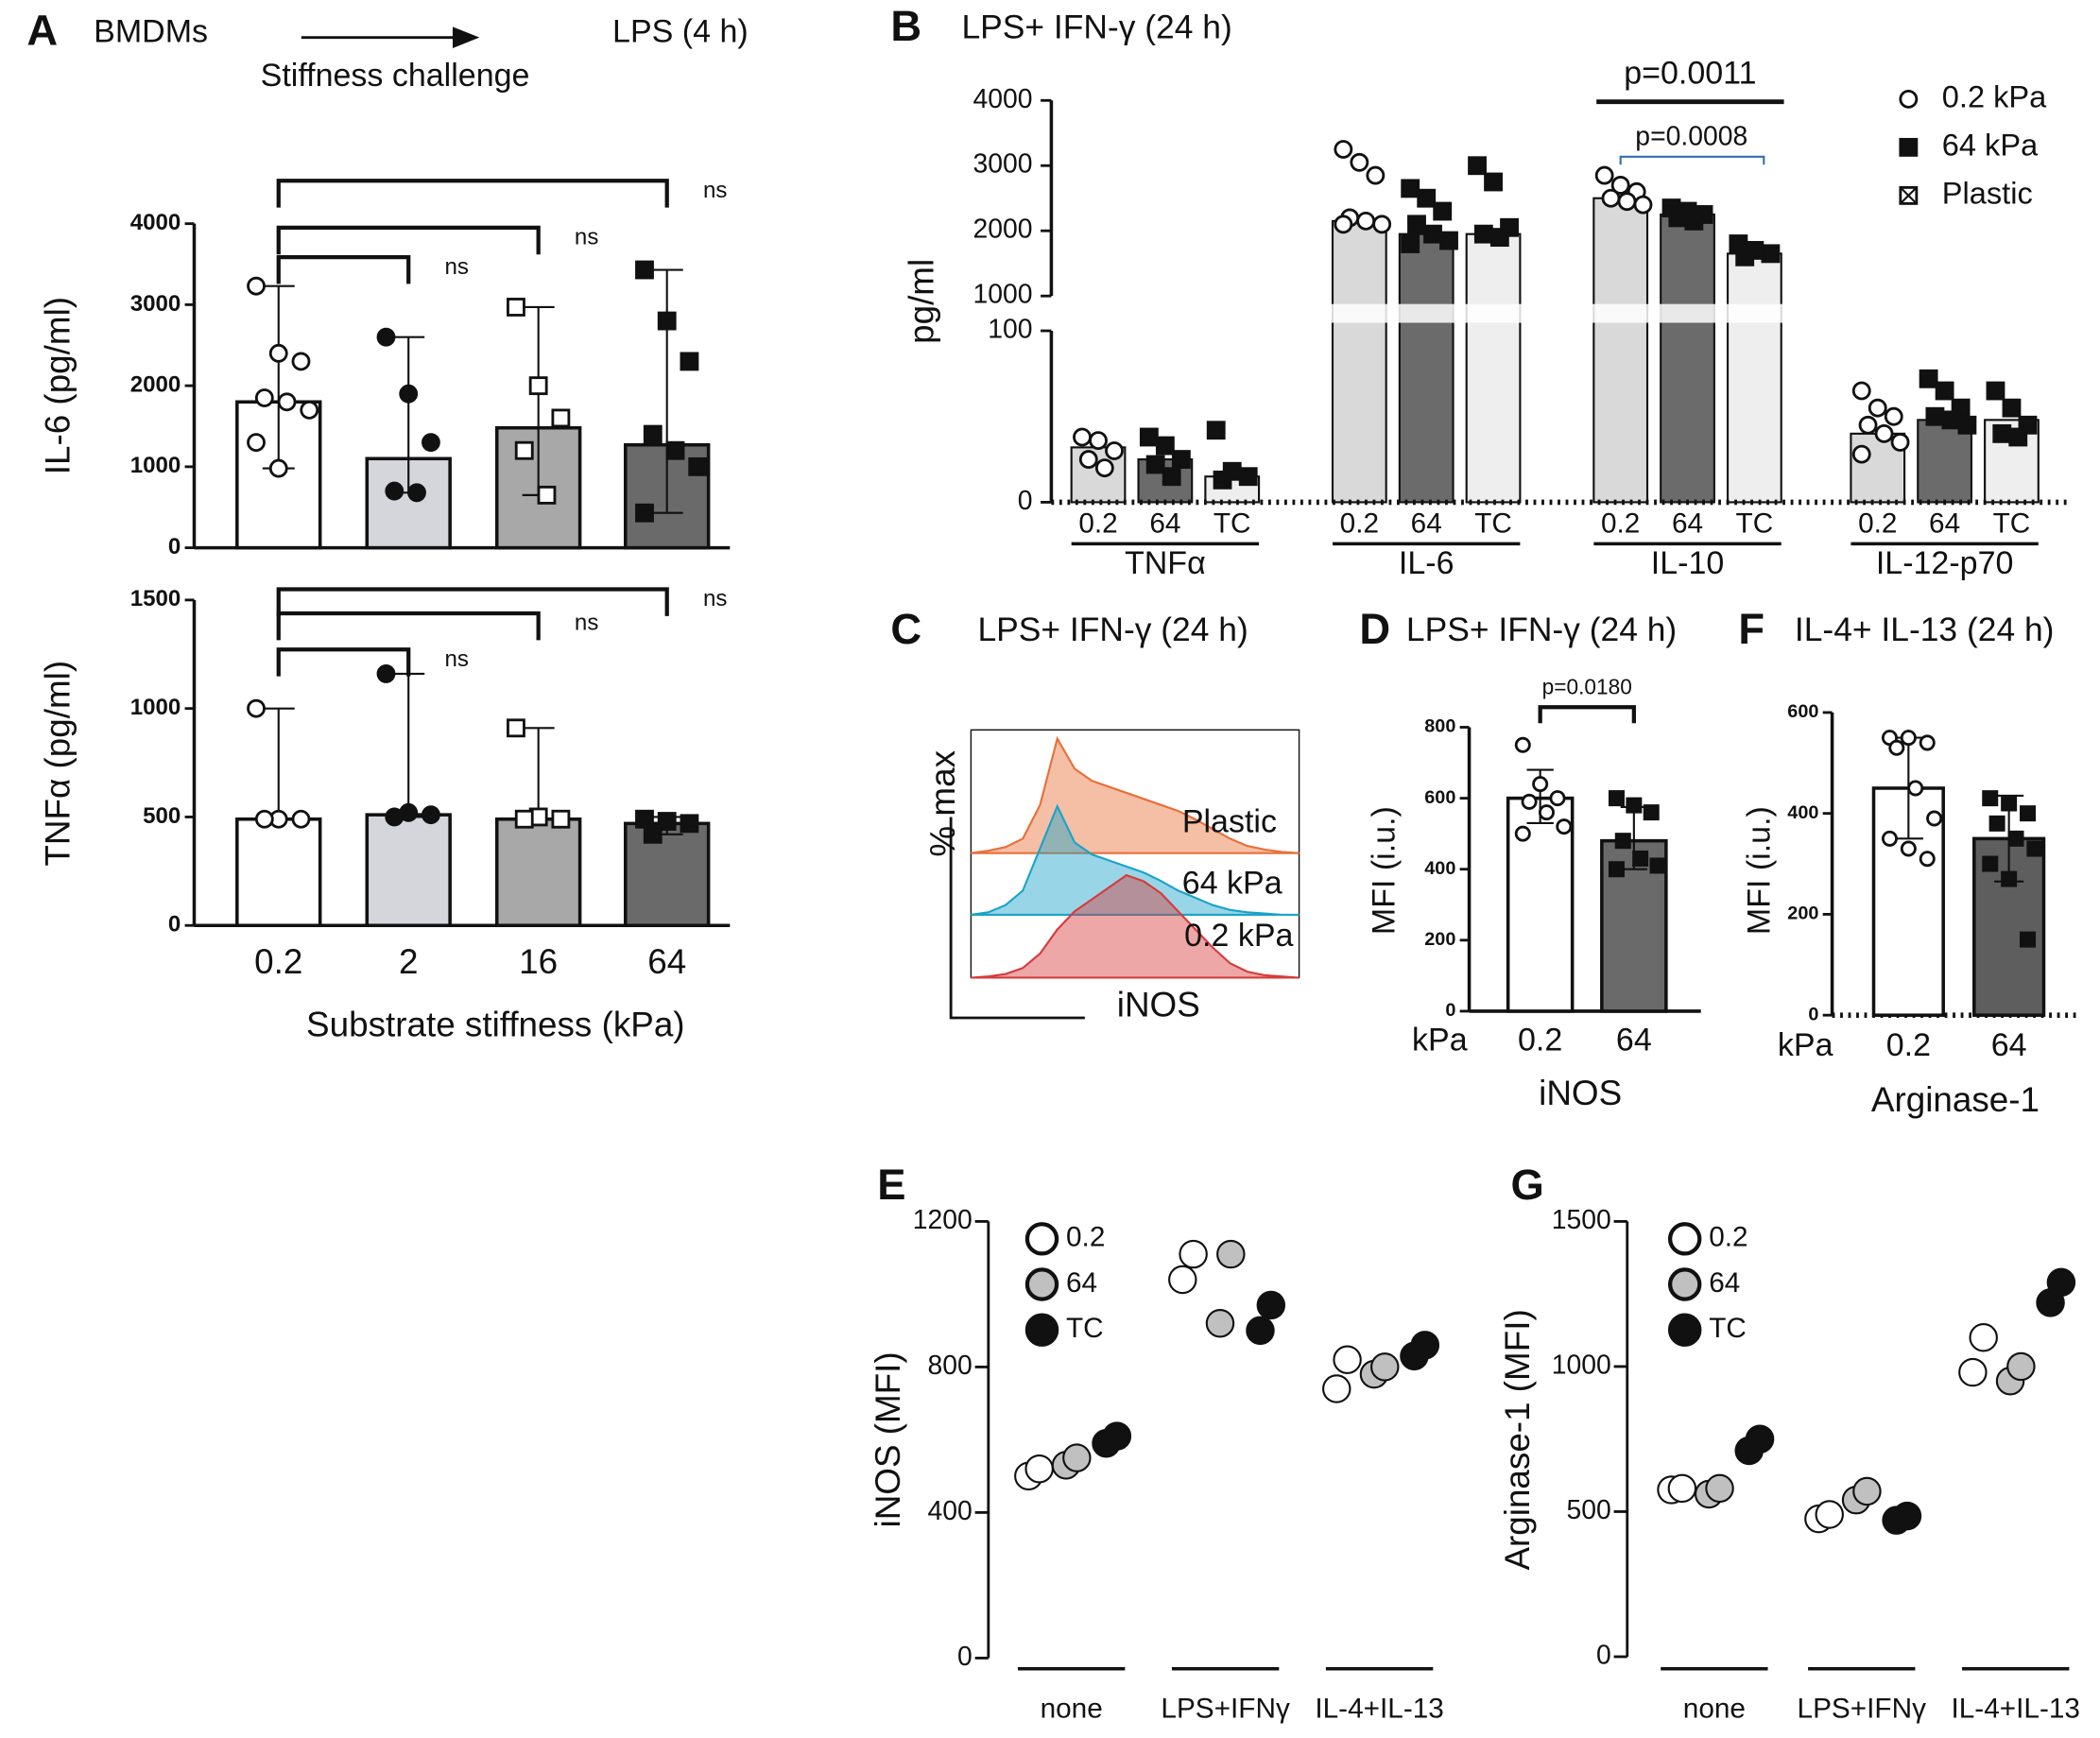  Describe the element at coordinates (1527, 1185) in the screenshot. I see `panel-letter: G` at that location.